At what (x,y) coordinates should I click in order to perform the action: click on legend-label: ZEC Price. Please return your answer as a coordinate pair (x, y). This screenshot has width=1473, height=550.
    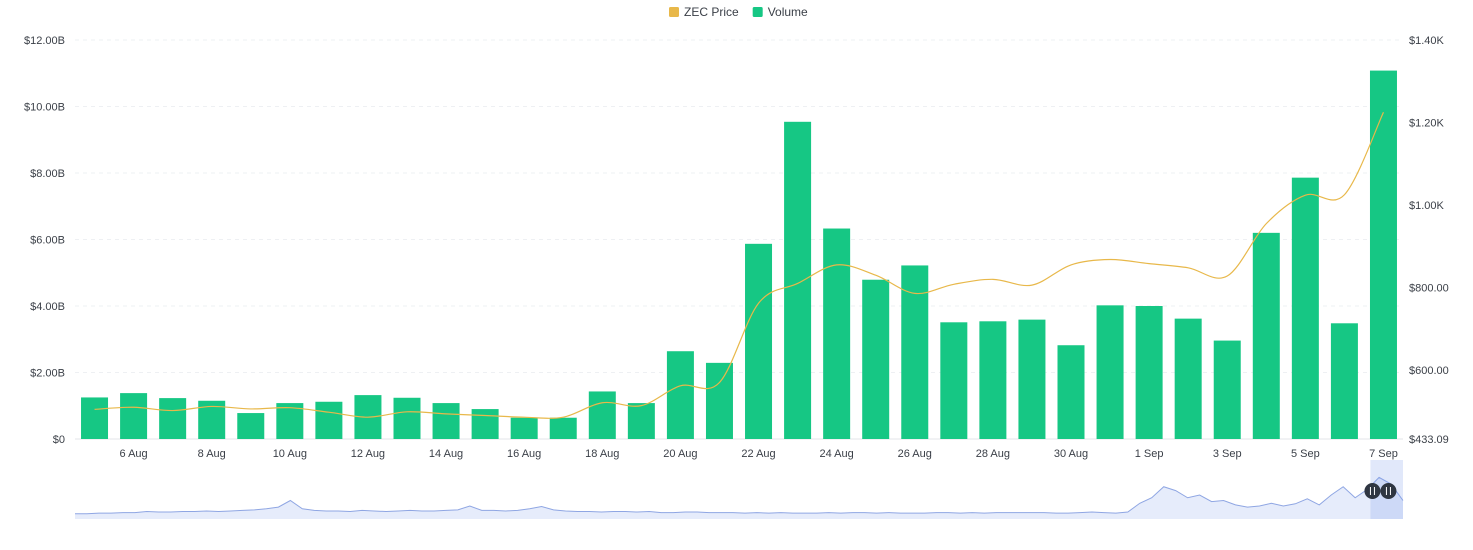
    Looking at the image, I should click on (711, 12).